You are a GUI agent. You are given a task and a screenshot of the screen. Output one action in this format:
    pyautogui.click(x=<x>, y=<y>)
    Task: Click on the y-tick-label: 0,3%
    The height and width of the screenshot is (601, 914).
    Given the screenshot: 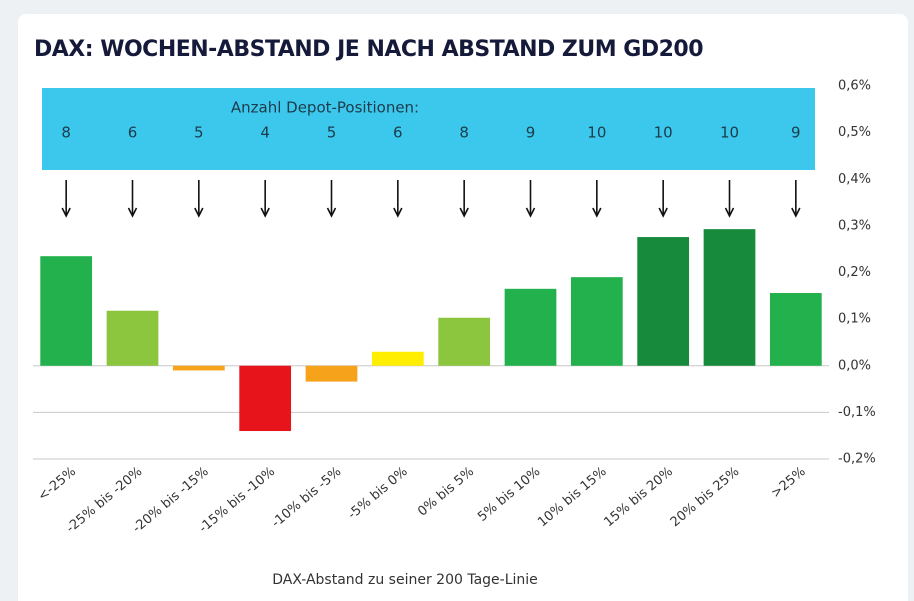 What is the action you would take?
    pyautogui.click(x=854, y=225)
    